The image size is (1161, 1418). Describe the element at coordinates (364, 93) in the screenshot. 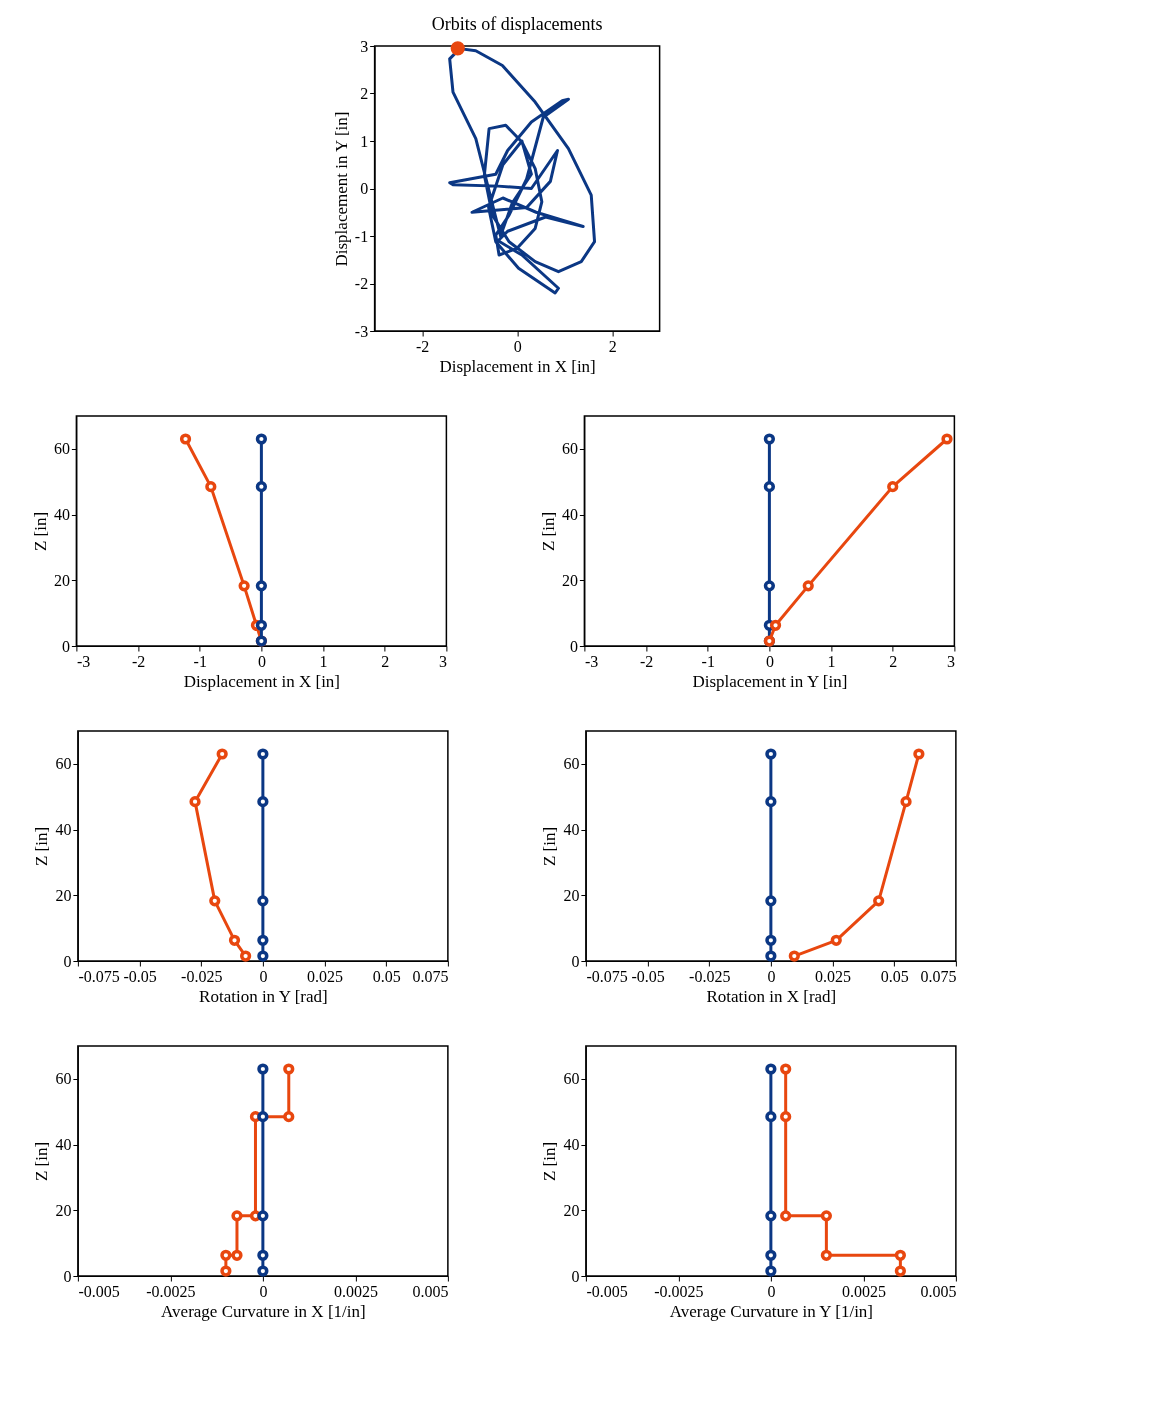

I see `y-tick-label: 2` at that location.